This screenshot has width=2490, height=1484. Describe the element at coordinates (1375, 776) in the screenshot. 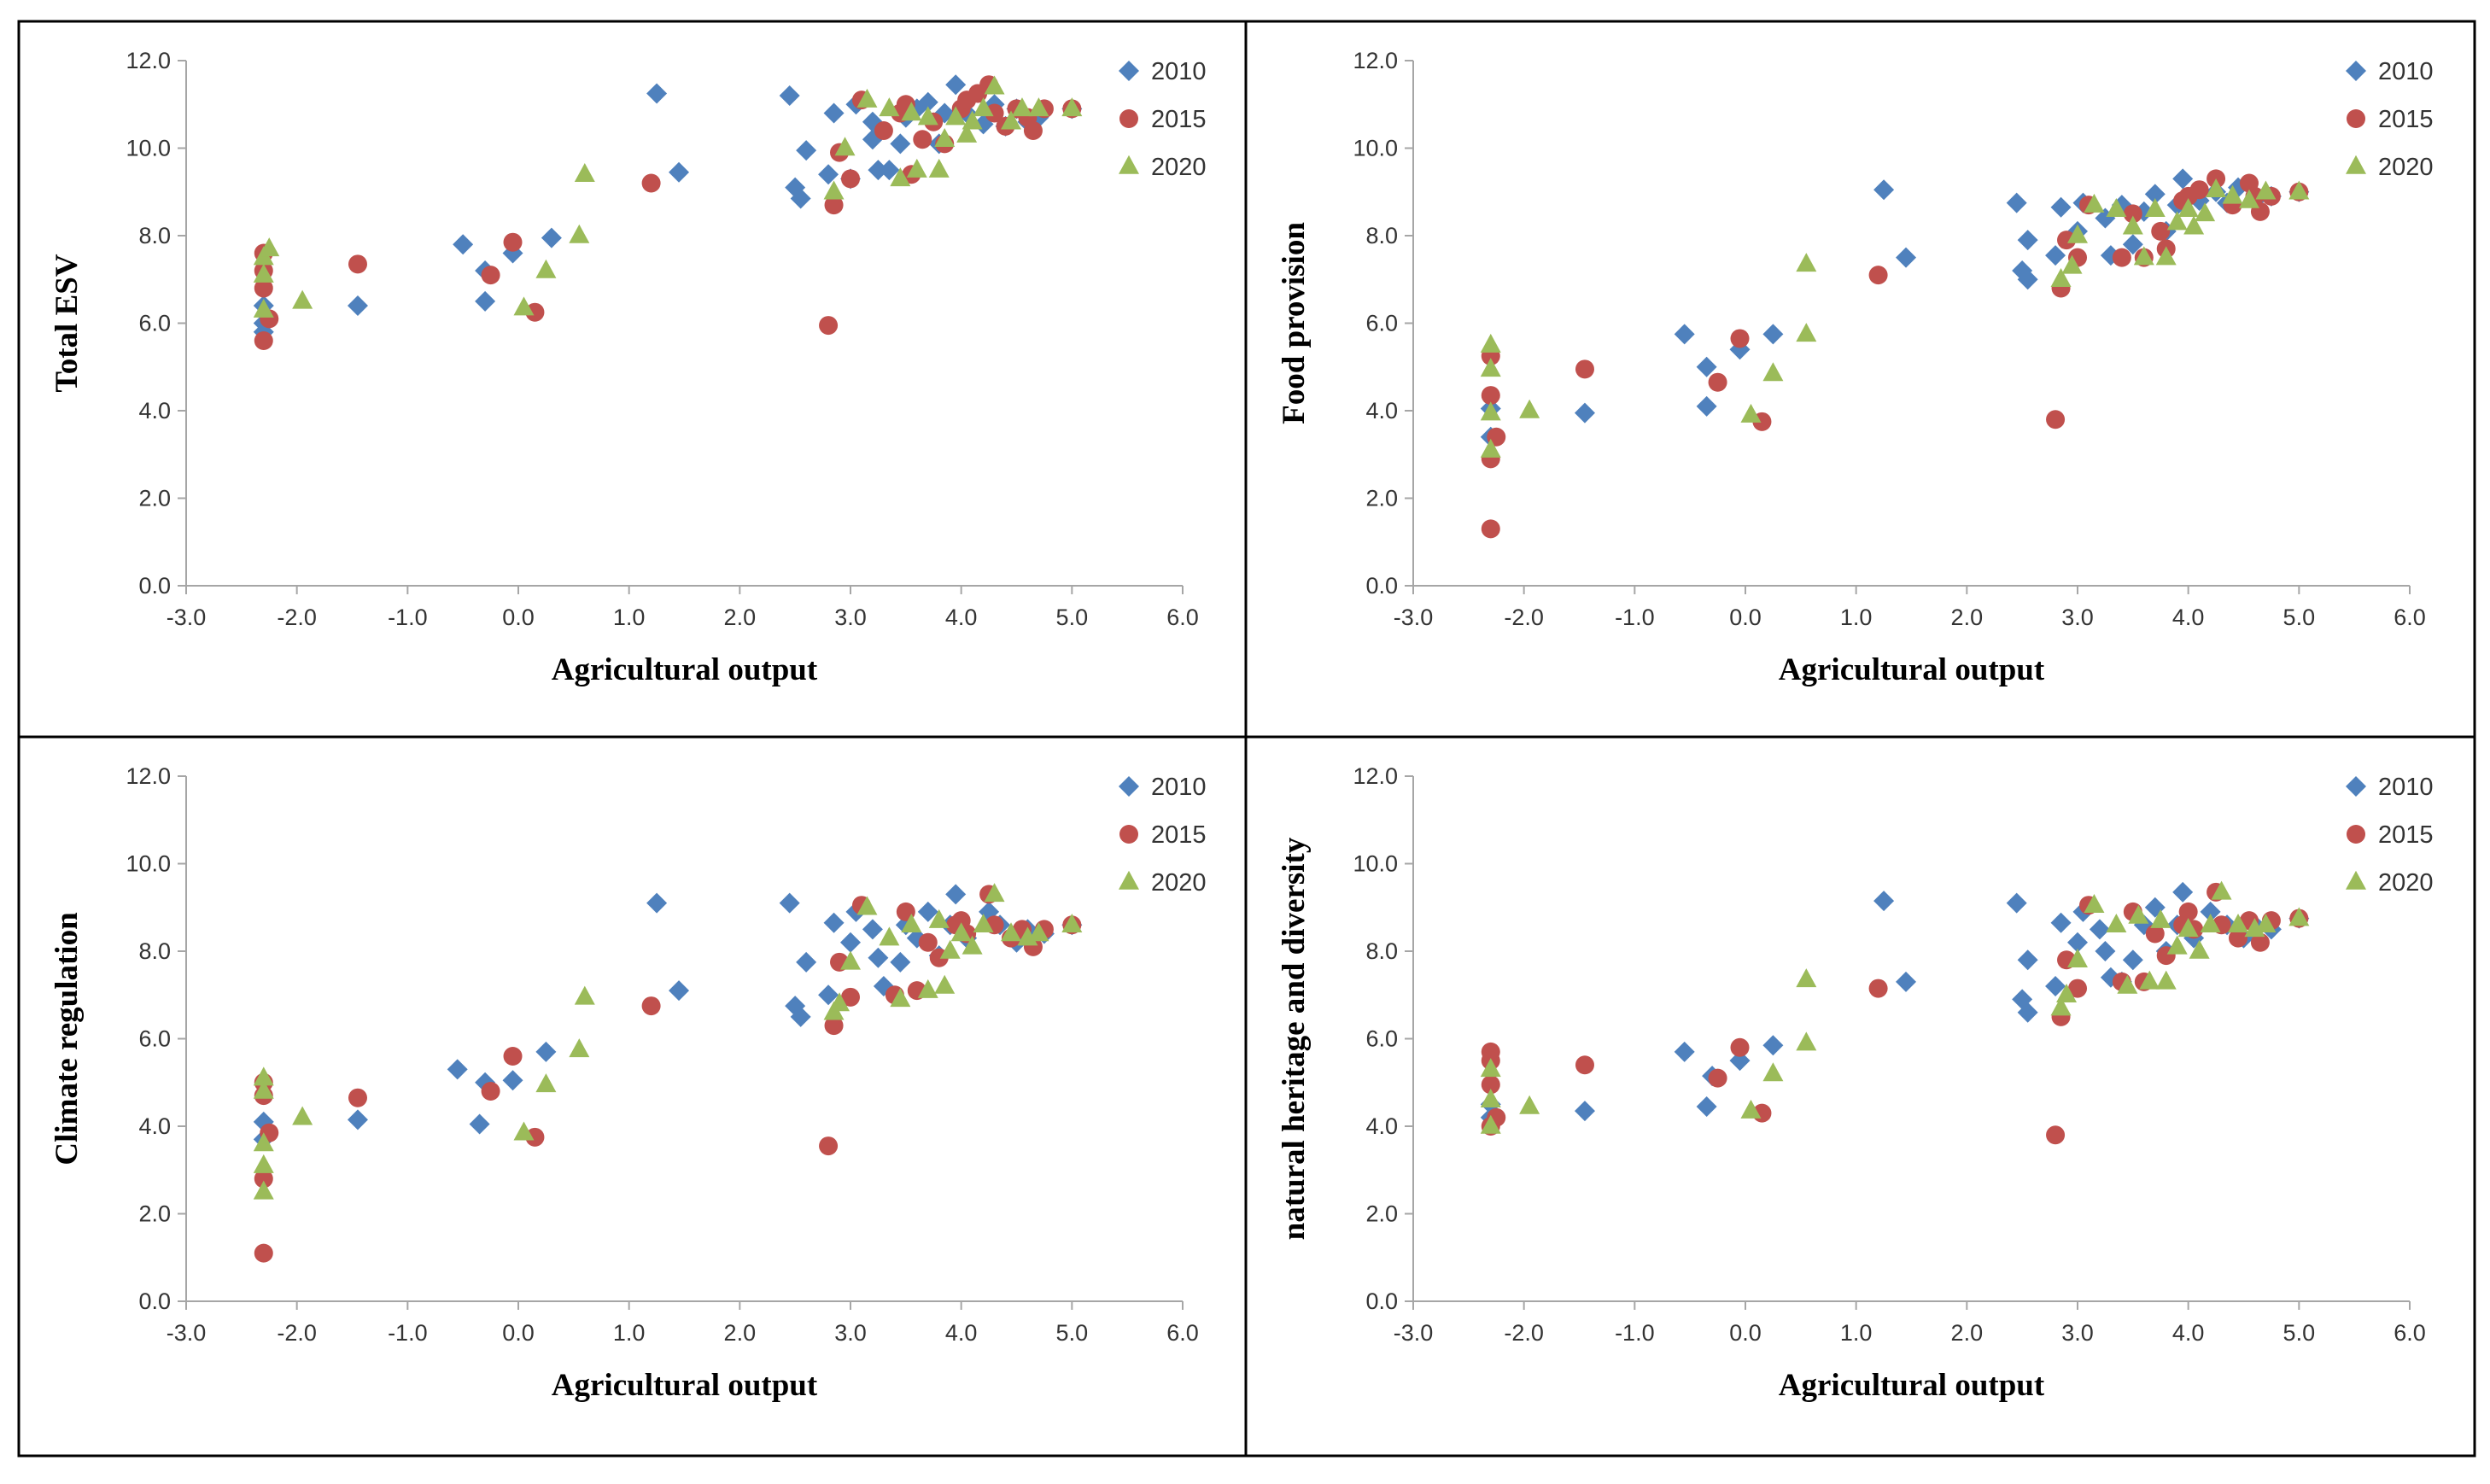

I see `y-tick-label: 12.0` at that location.